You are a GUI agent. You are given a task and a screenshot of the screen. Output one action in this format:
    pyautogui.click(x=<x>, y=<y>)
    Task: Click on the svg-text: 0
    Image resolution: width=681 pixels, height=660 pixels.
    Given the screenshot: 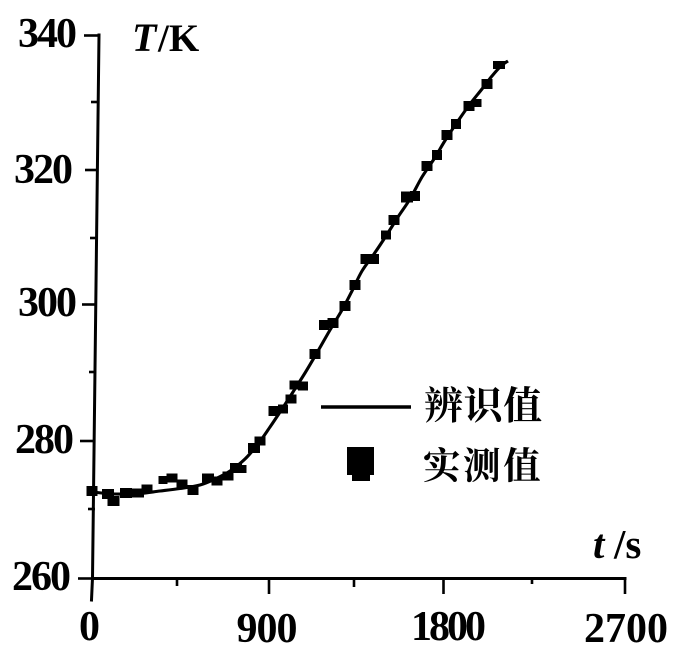 What is the action you would take?
    pyautogui.click(x=89, y=627)
    